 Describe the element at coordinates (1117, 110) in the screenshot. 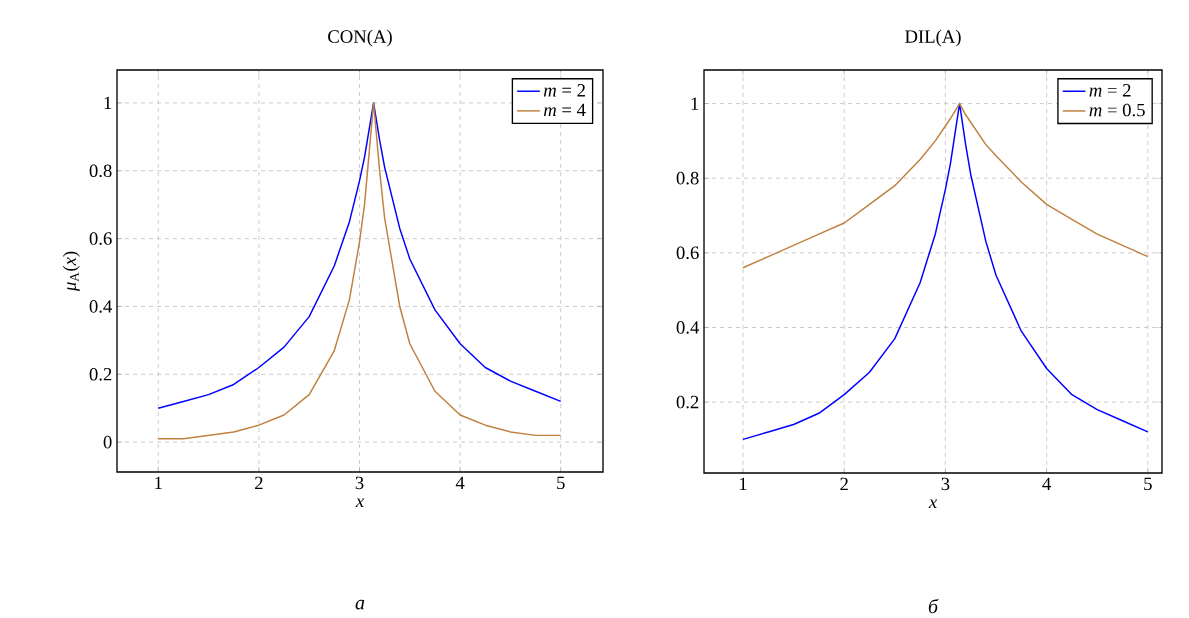

I see `legend-label: m = 0.5` at that location.